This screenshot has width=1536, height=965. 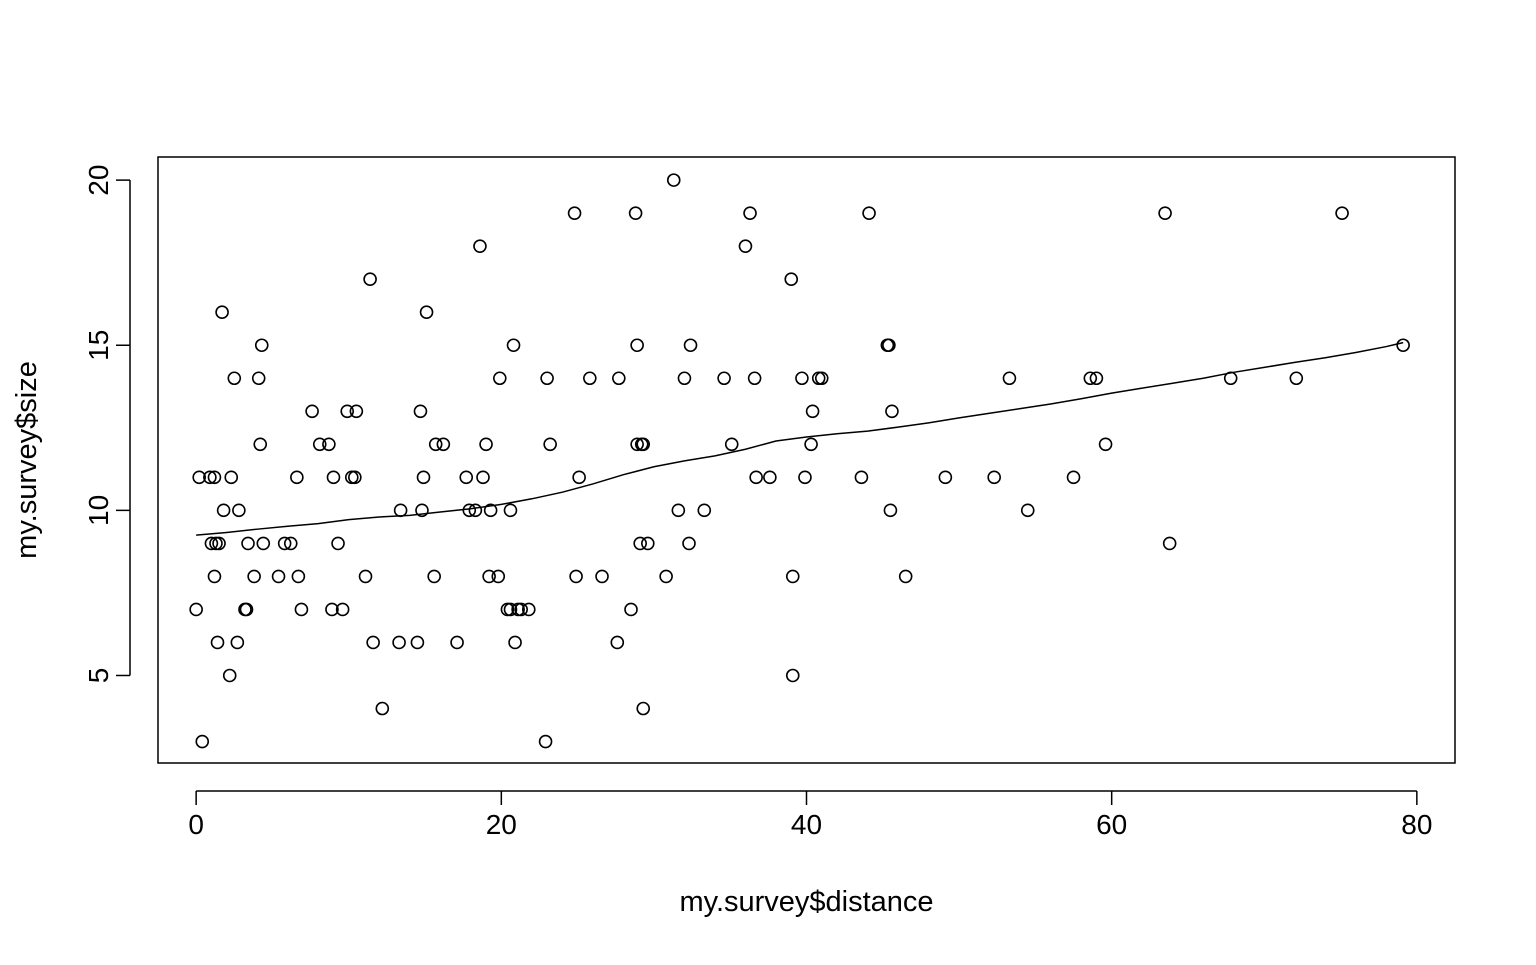 What do you see at coordinates (196, 824) in the screenshot?
I see `x-tick-label: 0` at bounding box center [196, 824].